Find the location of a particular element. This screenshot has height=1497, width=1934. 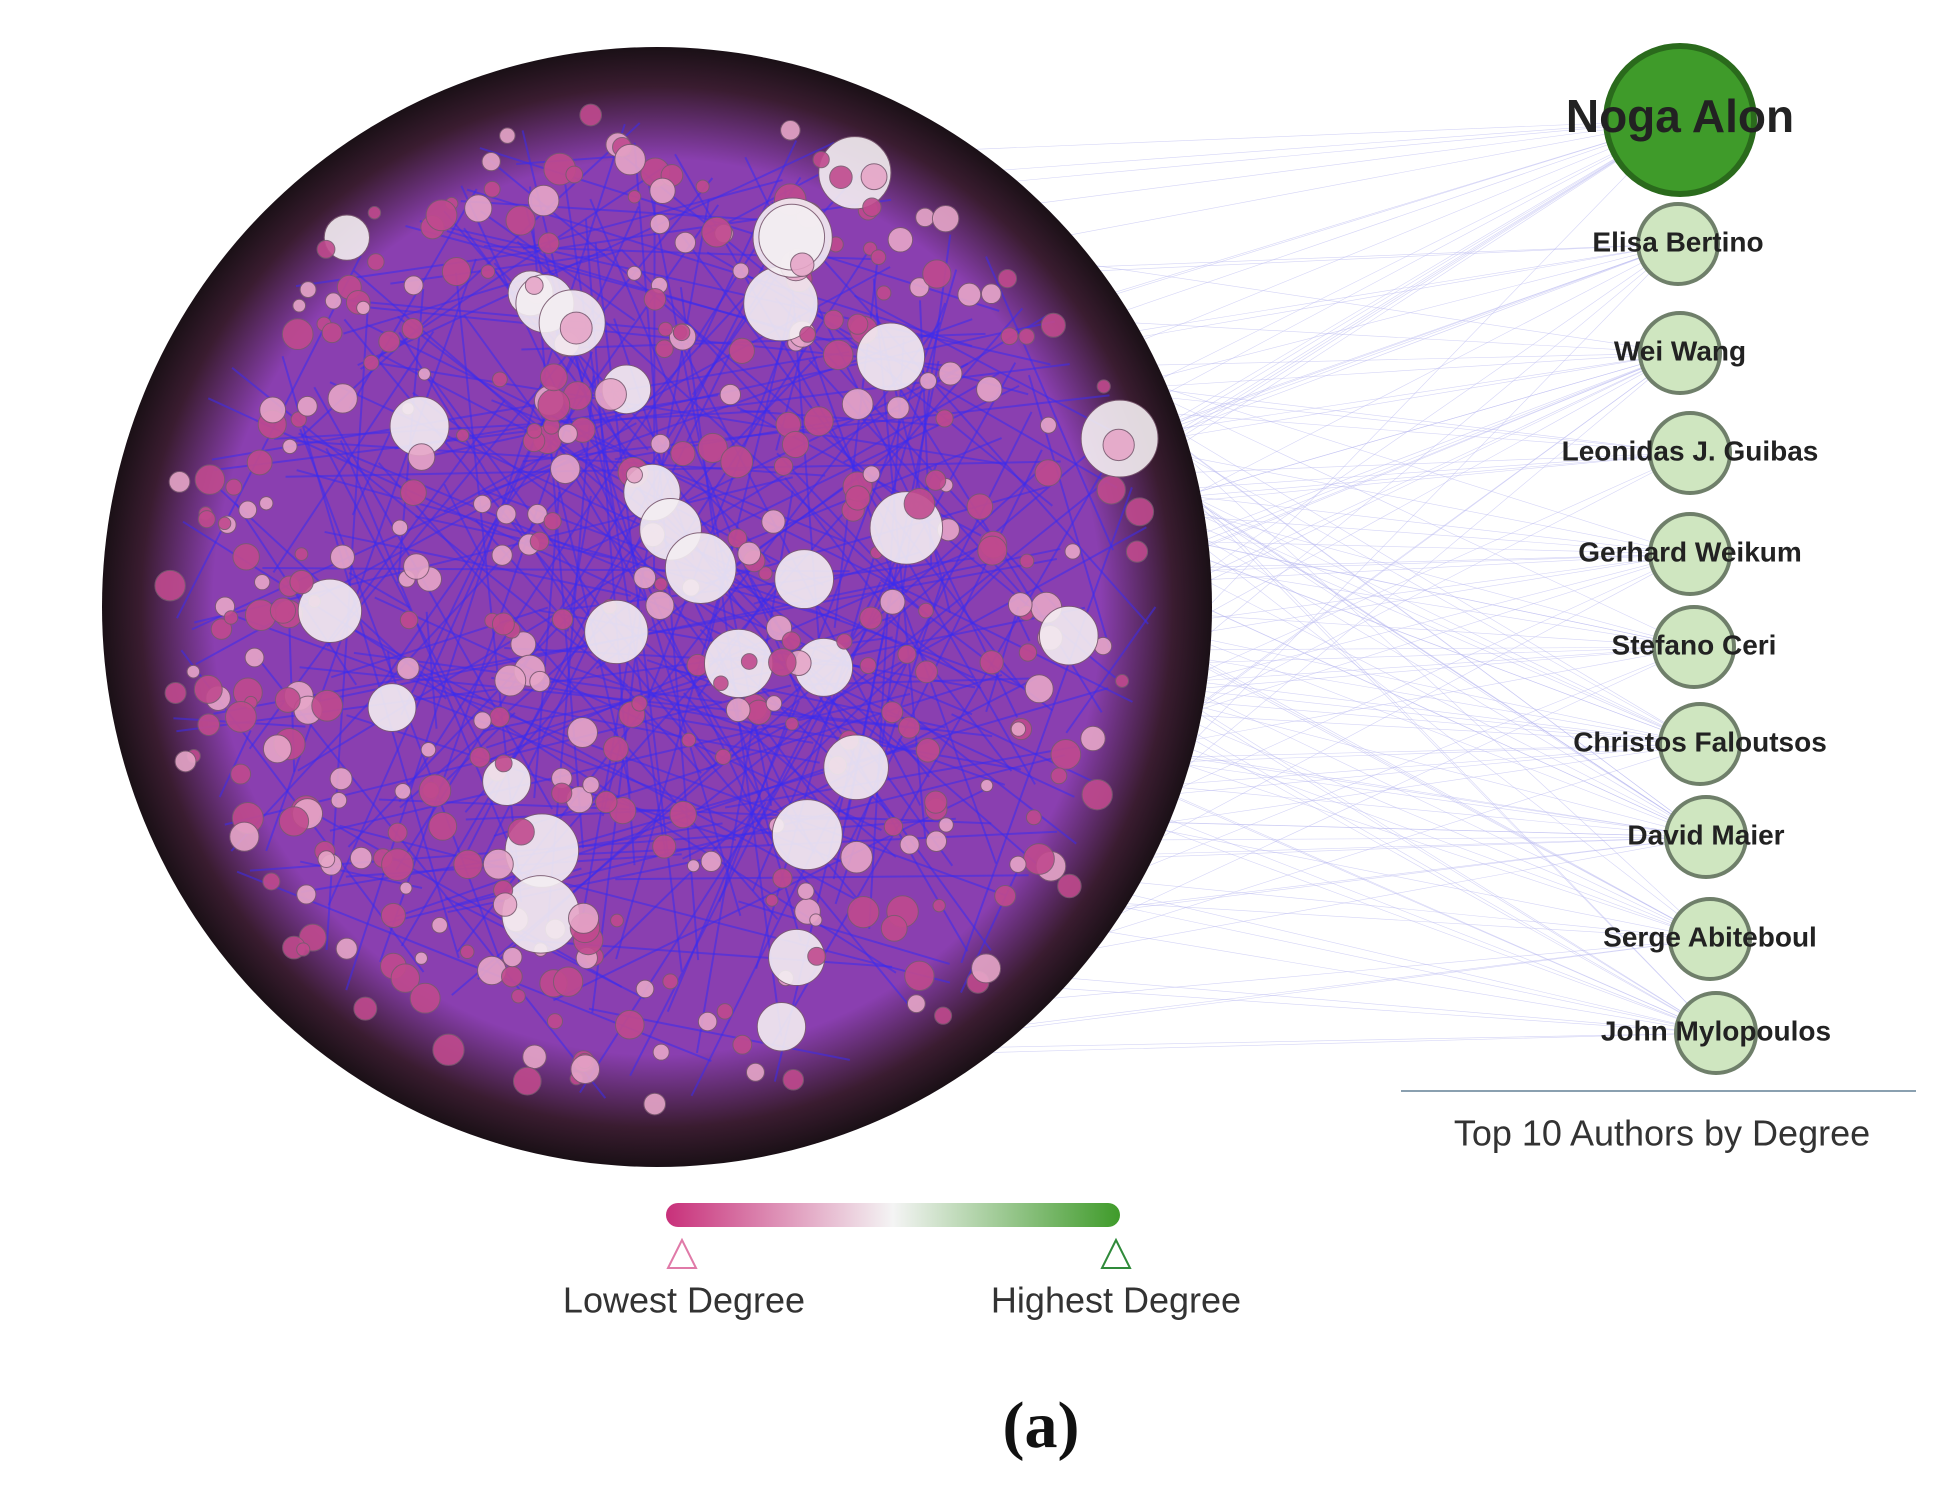

author-label: Christos Faloutsos is located at coordinates (1700, 741).